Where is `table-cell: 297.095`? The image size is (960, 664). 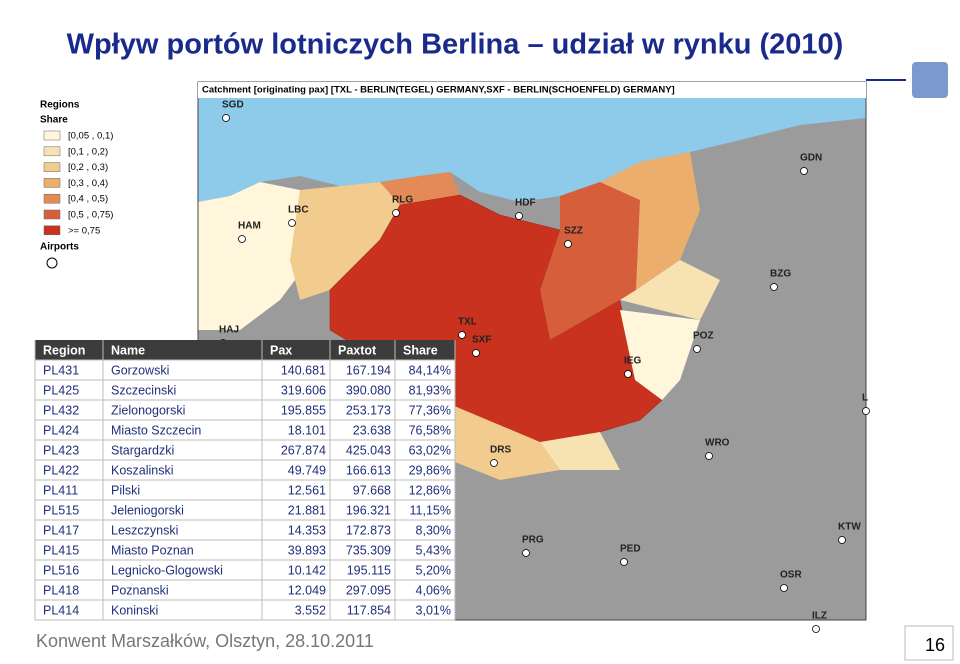
table-cell: 297.095 is located at coordinates (368, 590).